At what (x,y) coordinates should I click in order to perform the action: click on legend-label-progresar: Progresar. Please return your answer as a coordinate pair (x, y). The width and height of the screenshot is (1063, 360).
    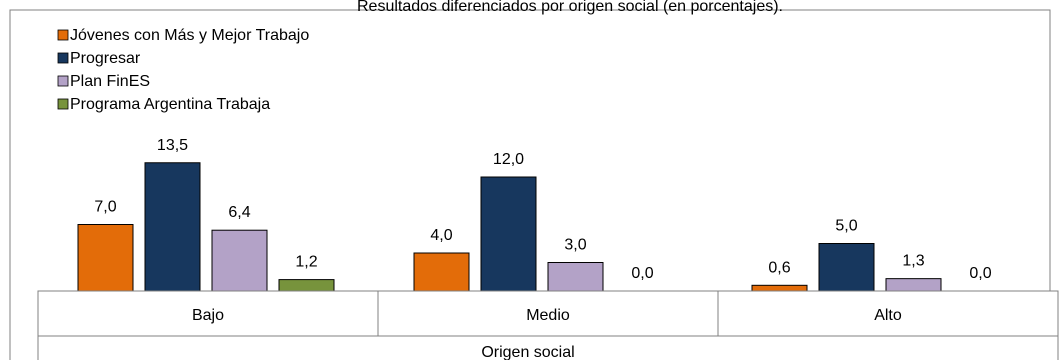
    Looking at the image, I should click on (105, 58).